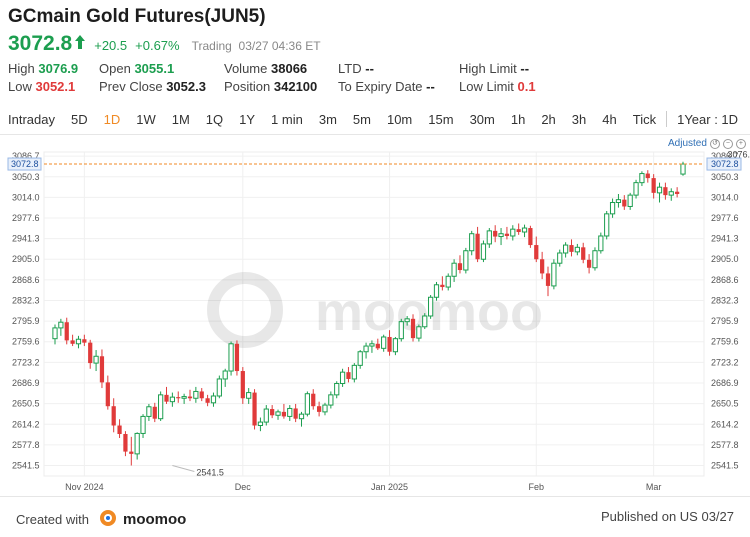 Image resolution: width=750 pixels, height=537 pixels. Describe the element at coordinates (146, 119) in the screenshot. I see `tab-1w: 1W` at that location.